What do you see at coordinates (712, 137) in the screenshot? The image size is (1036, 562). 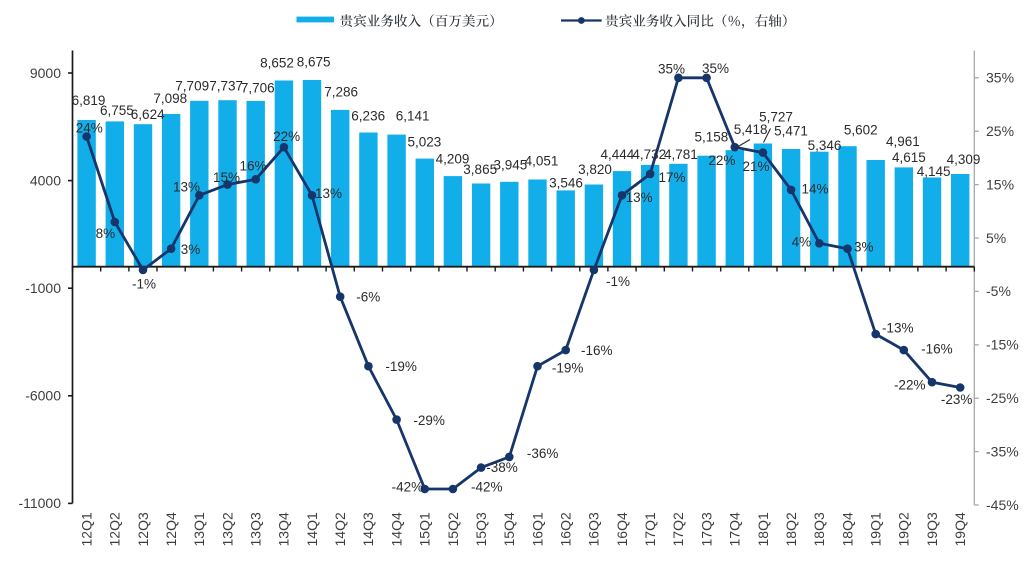 I see `svg-text: 5,158` at bounding box center [712, 137].